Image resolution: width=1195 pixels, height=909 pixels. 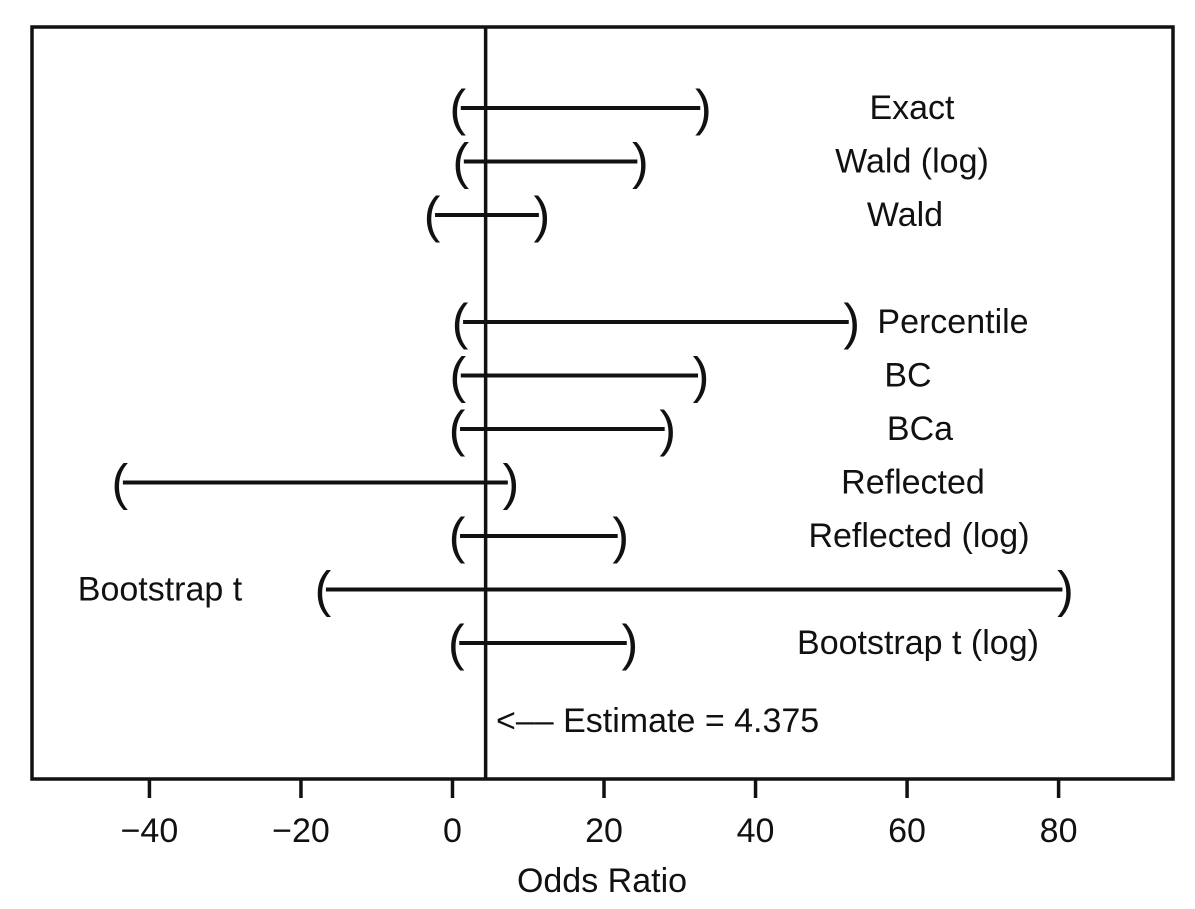 I want to click on method-label: BC, so click(x=907, y=376).